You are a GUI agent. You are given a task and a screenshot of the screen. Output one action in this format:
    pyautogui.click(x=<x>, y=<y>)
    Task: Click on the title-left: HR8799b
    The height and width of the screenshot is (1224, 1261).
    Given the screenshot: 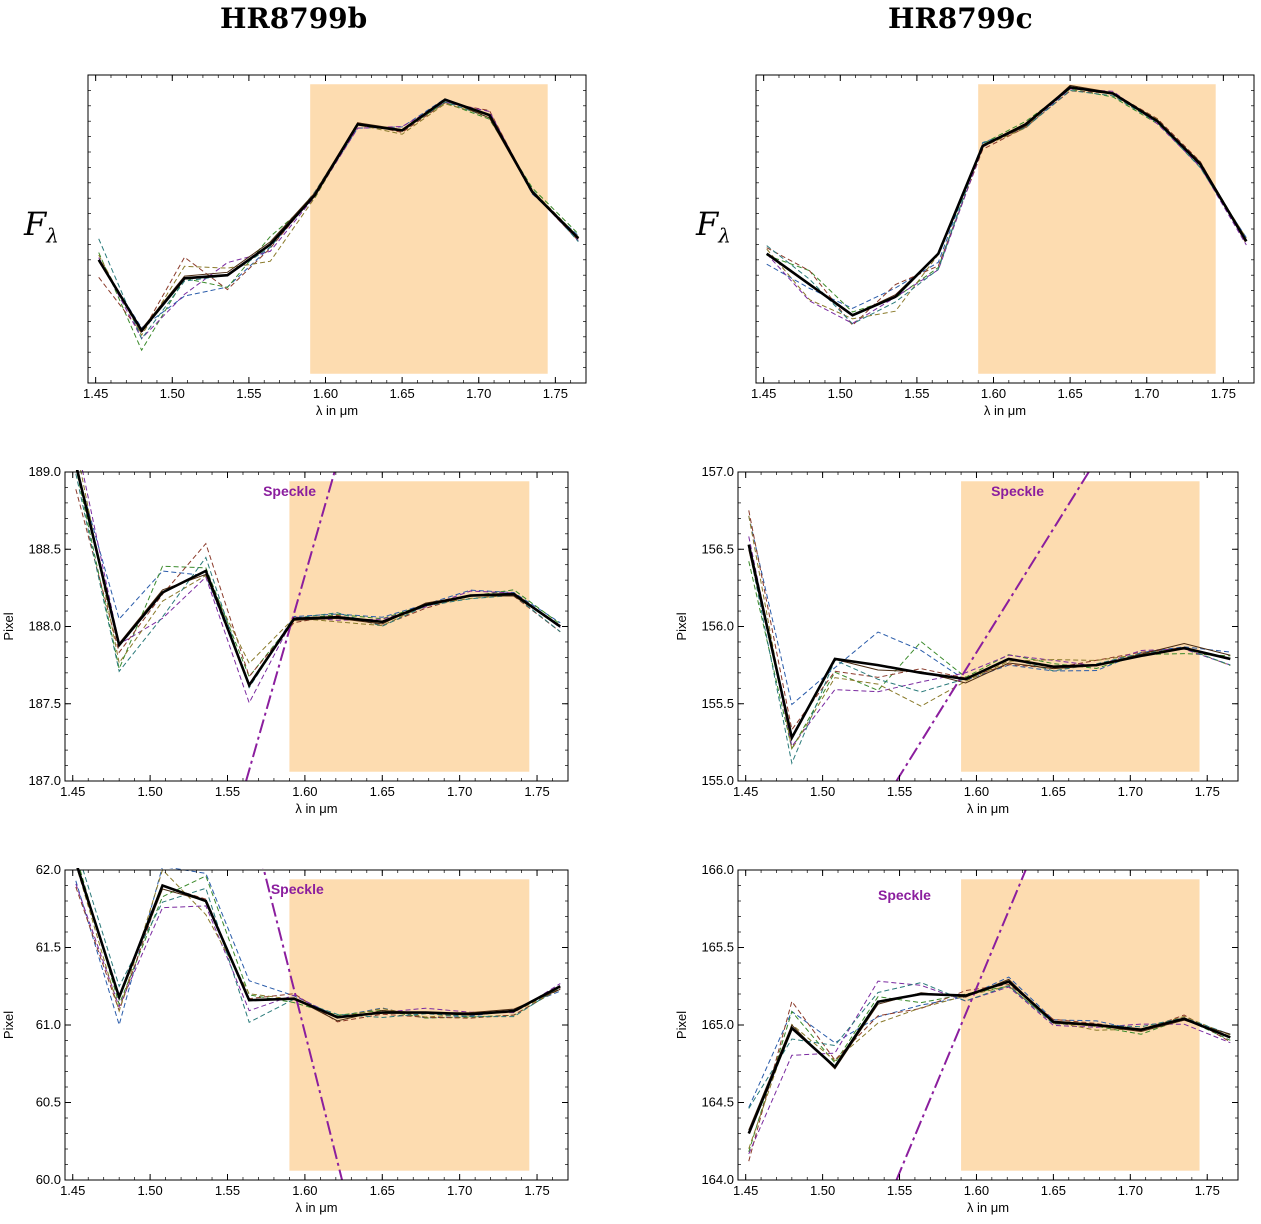 What is the action you would take?
    pyautogui.click(x=294, y=18)
    